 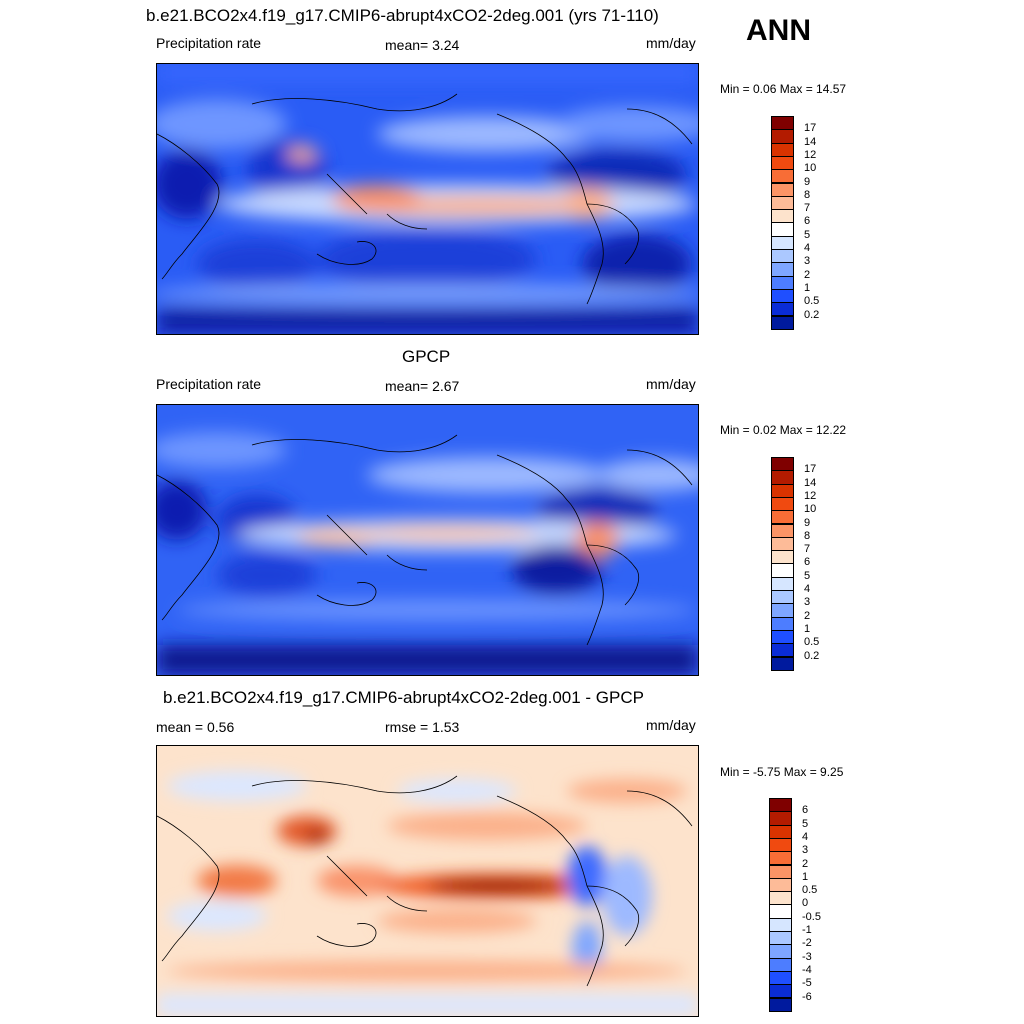 I want to click on model-colorbar: 17 14 12 10 9 8 7 6 5 4 3 2 1 0.5 0.2, so click(x=811, y=223).